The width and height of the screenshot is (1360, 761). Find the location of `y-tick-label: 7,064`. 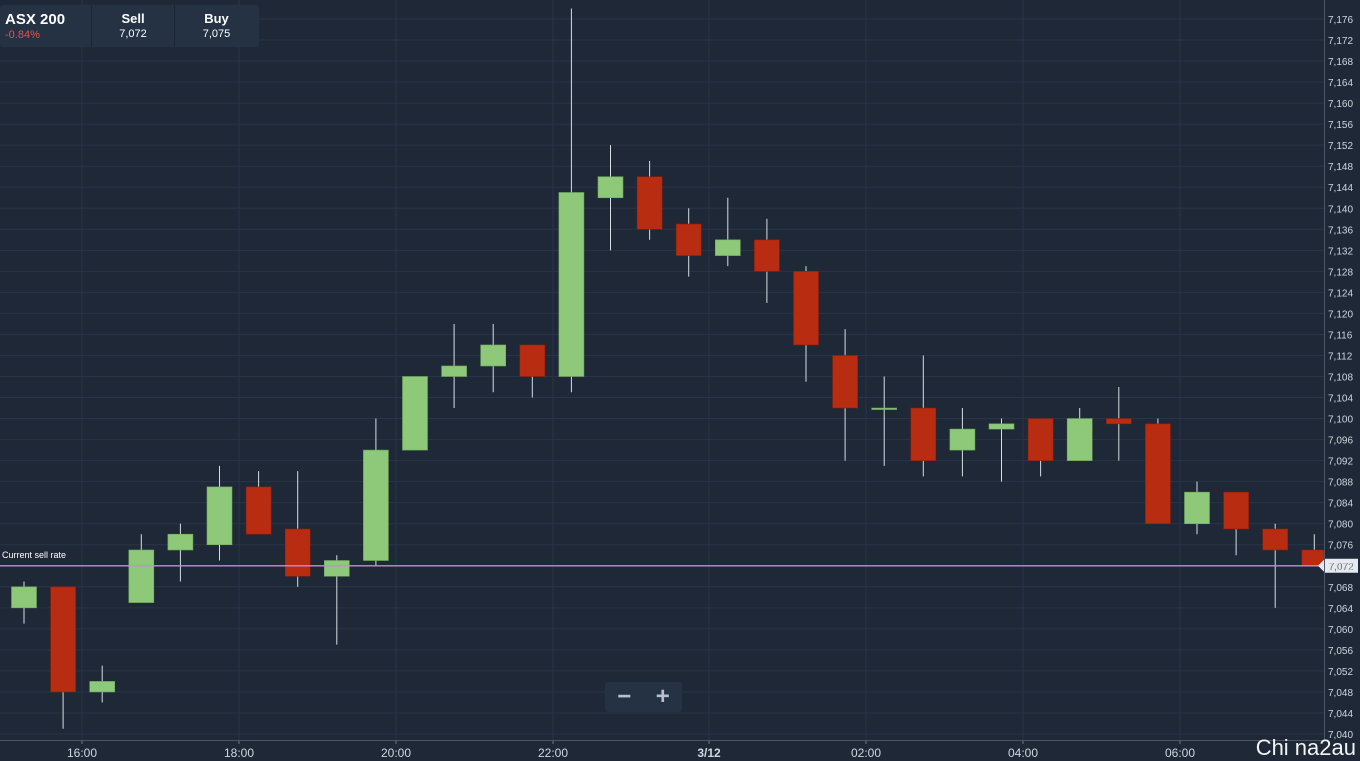

y-tick-label: 7,064 is located at coordinates (1340, 609).